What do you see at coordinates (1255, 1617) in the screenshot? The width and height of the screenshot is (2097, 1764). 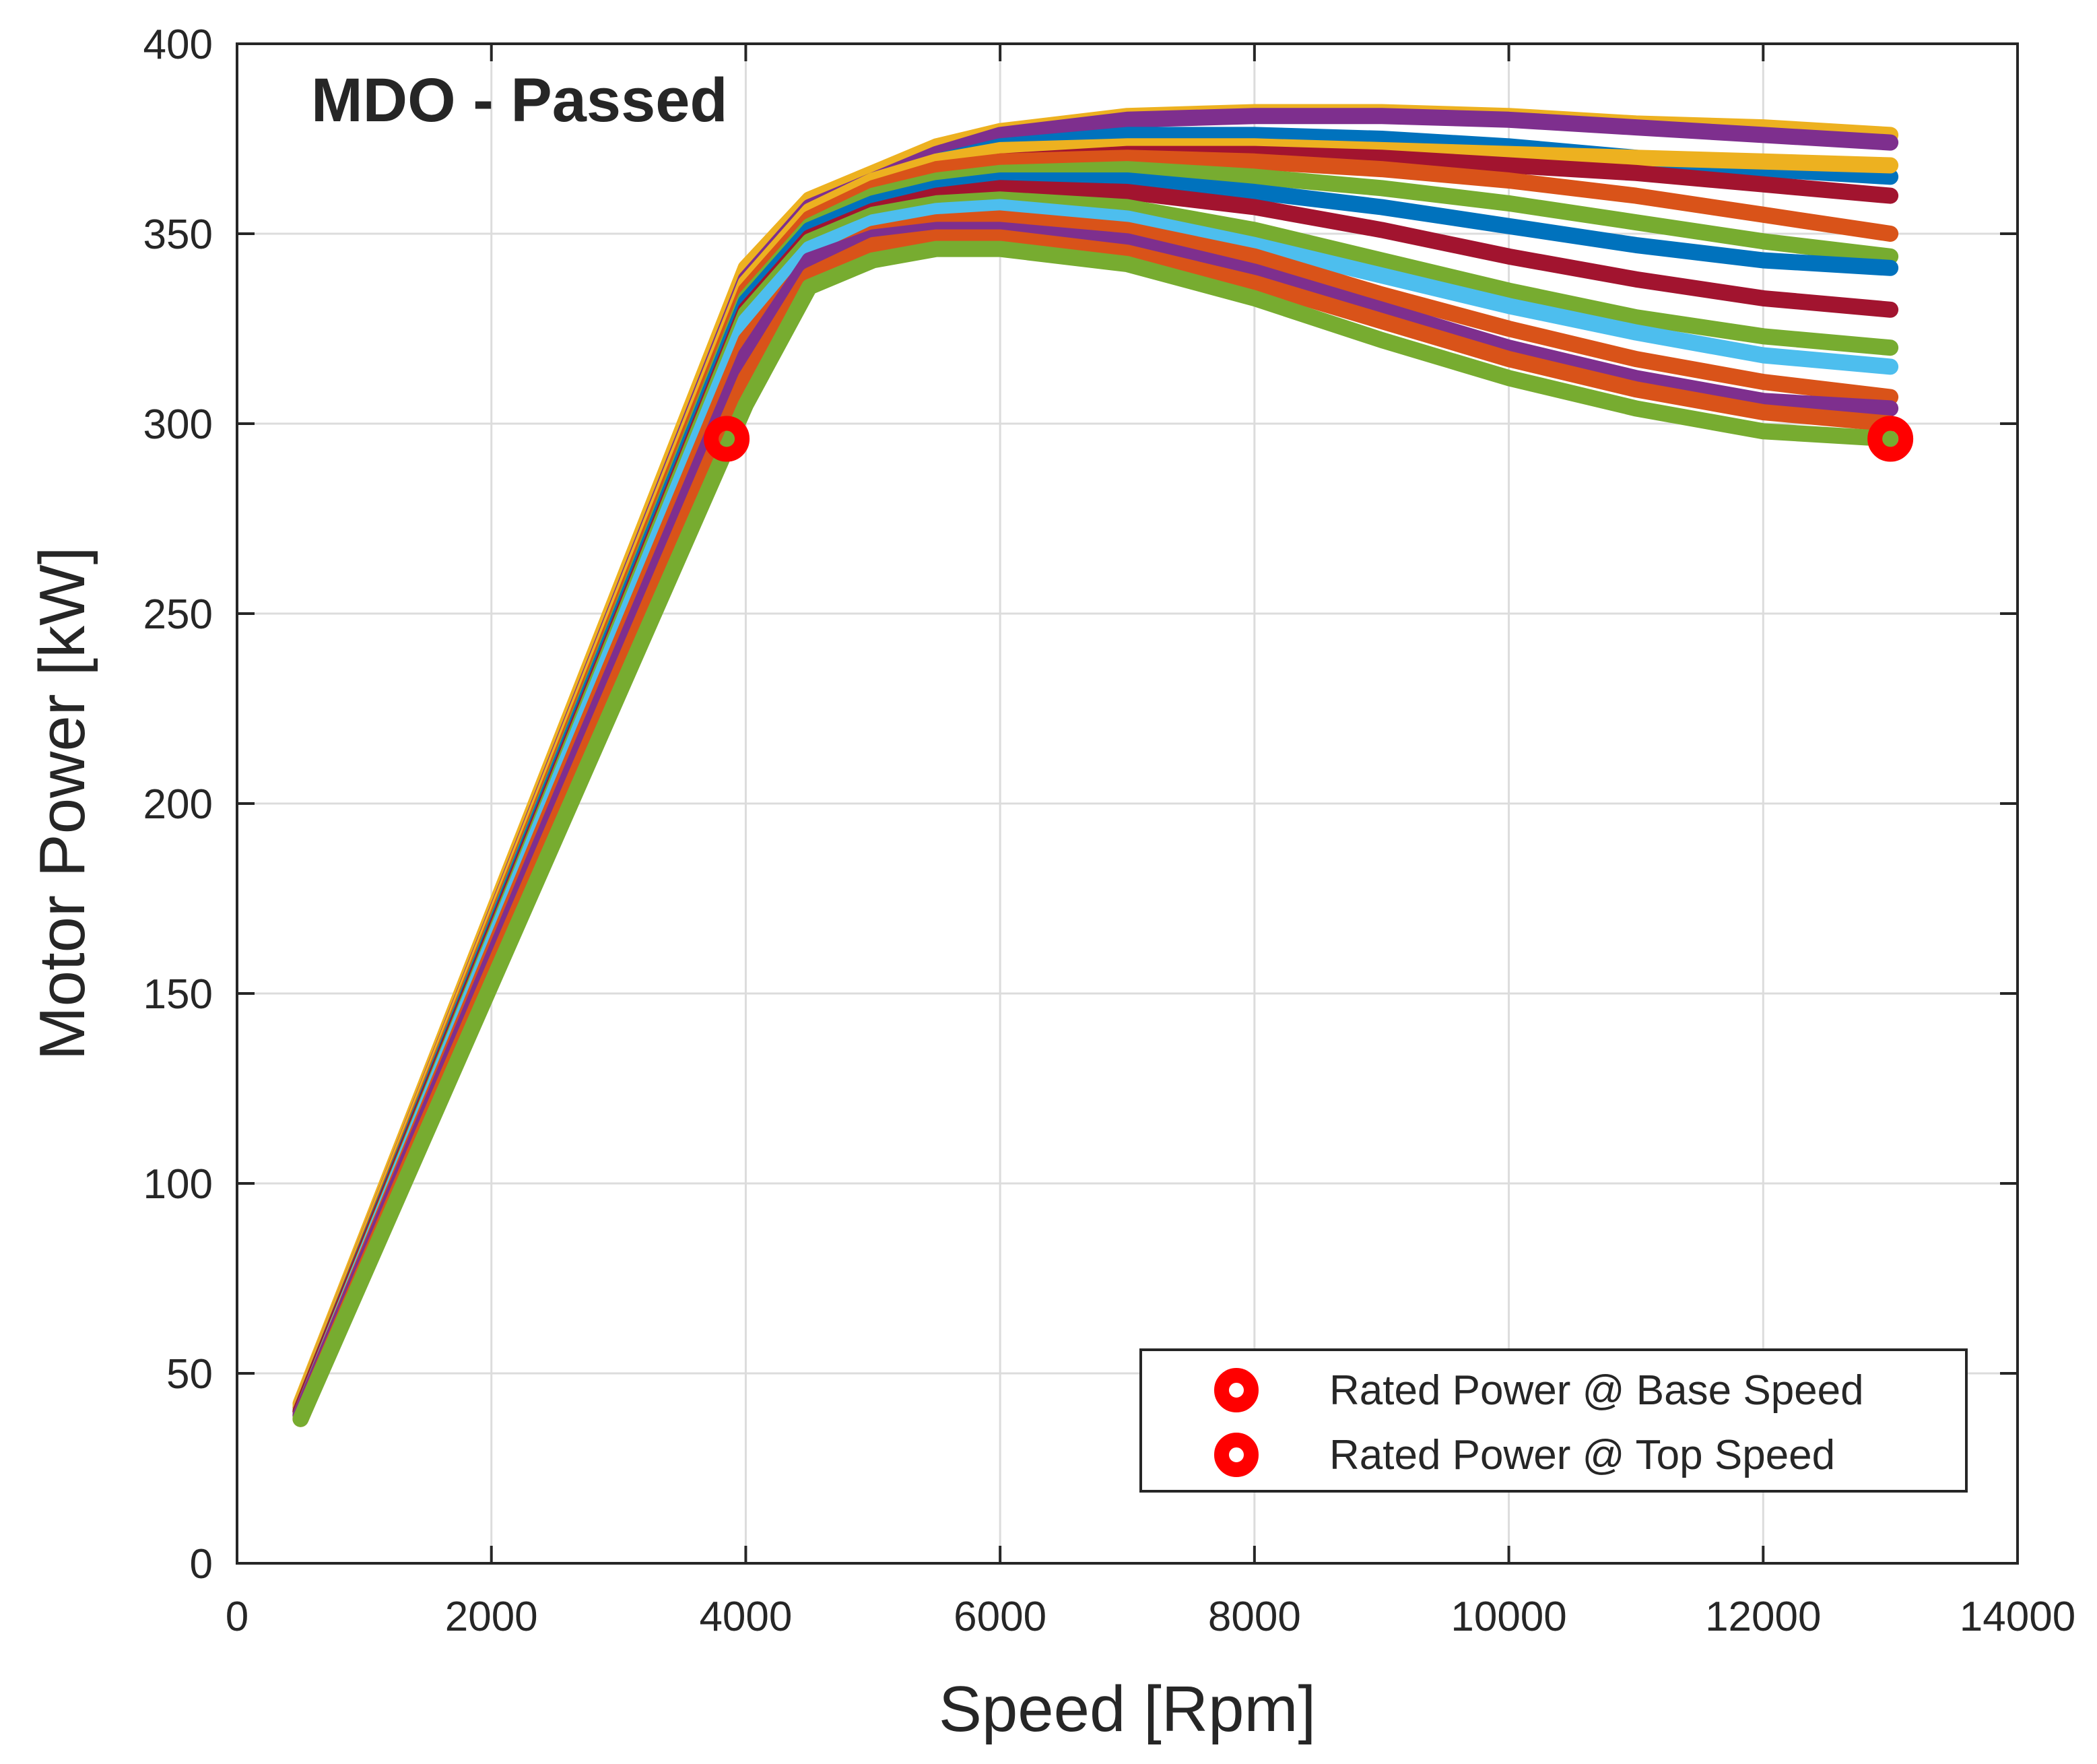 I see `x-tick-label-8000: 8000` at bounding box center [1255, 1617].